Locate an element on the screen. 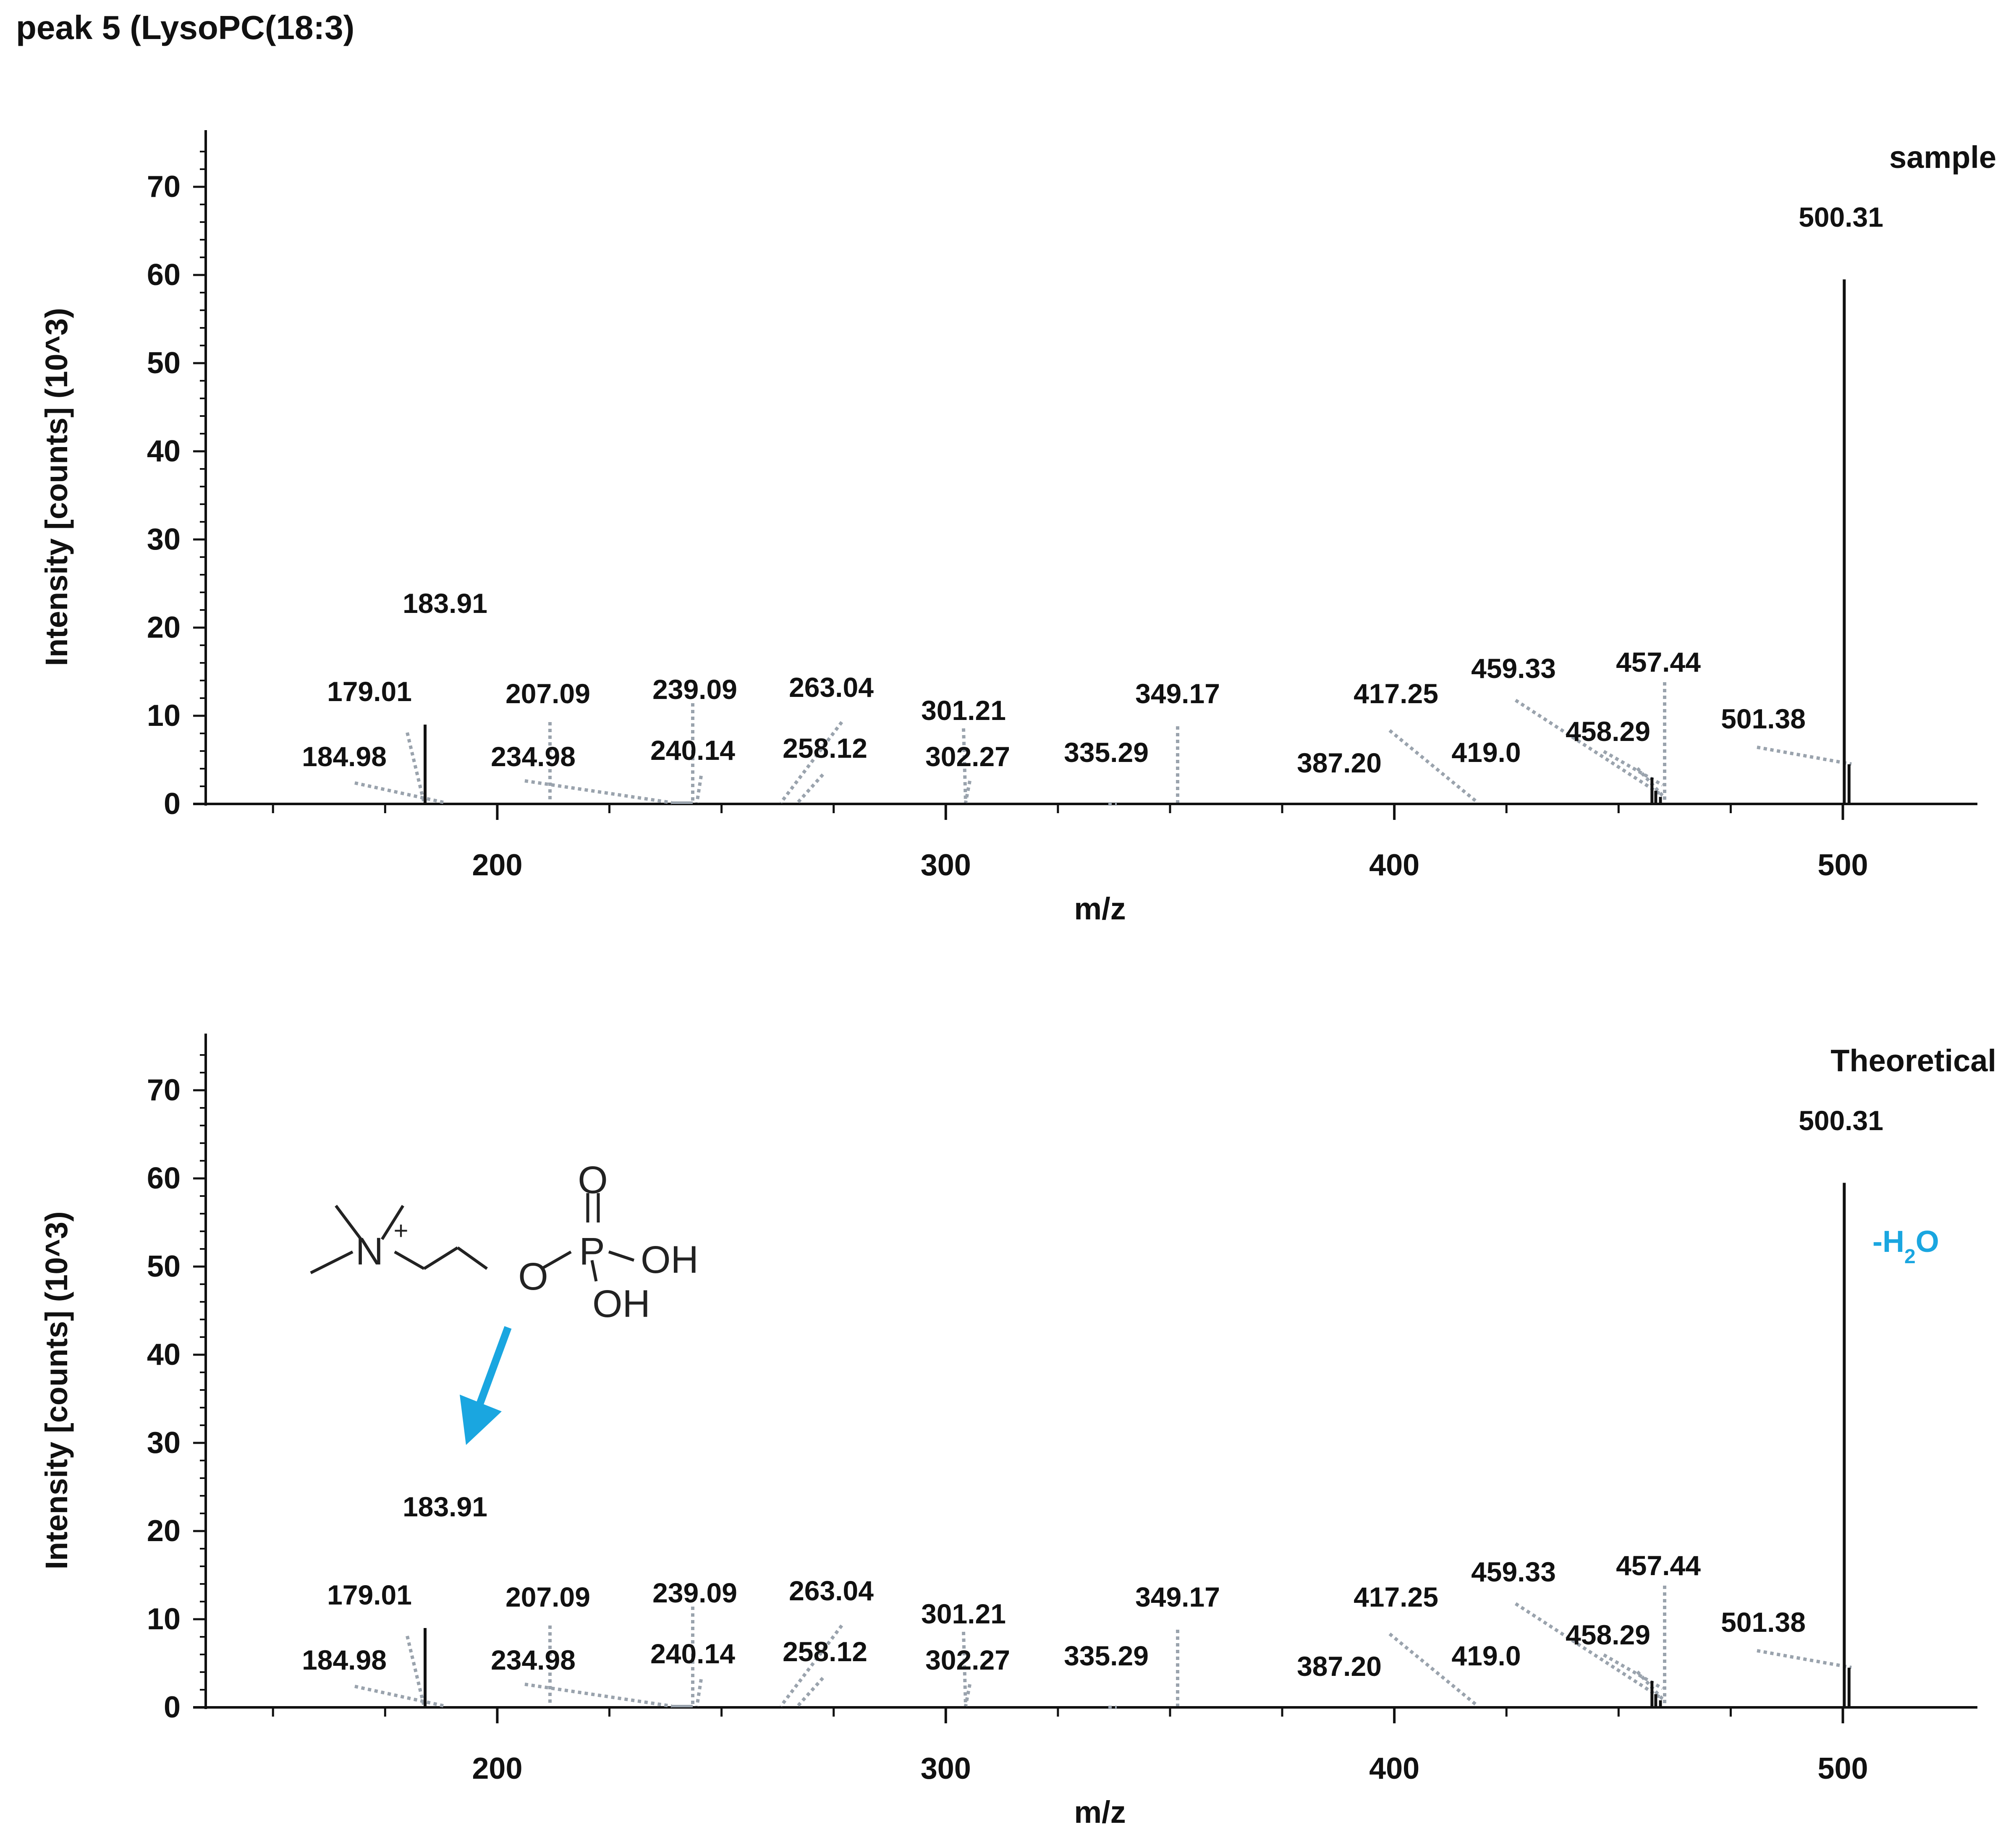 The width and height of the screenshot is (2011, 1848). water-loss-annotation: -H2O is located at coordinates (1905, 1247).